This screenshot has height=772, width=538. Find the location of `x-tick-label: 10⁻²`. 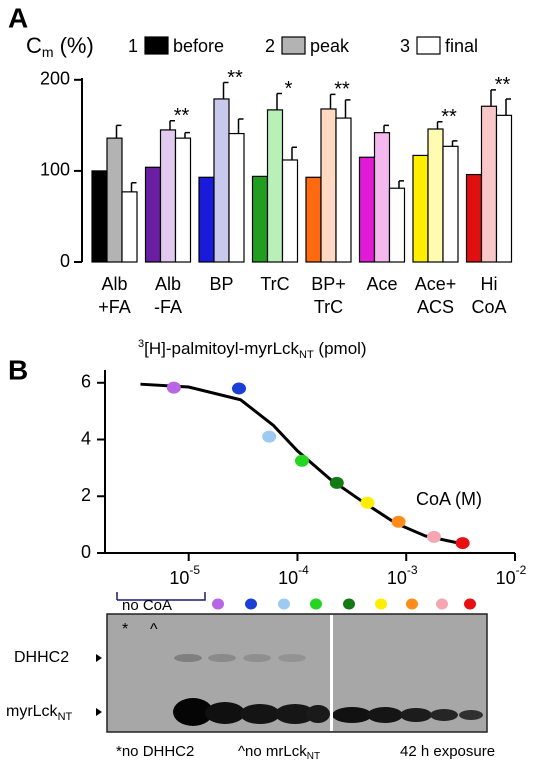

x-tick-label: 10⁻² is located at coordinates (511, 575).